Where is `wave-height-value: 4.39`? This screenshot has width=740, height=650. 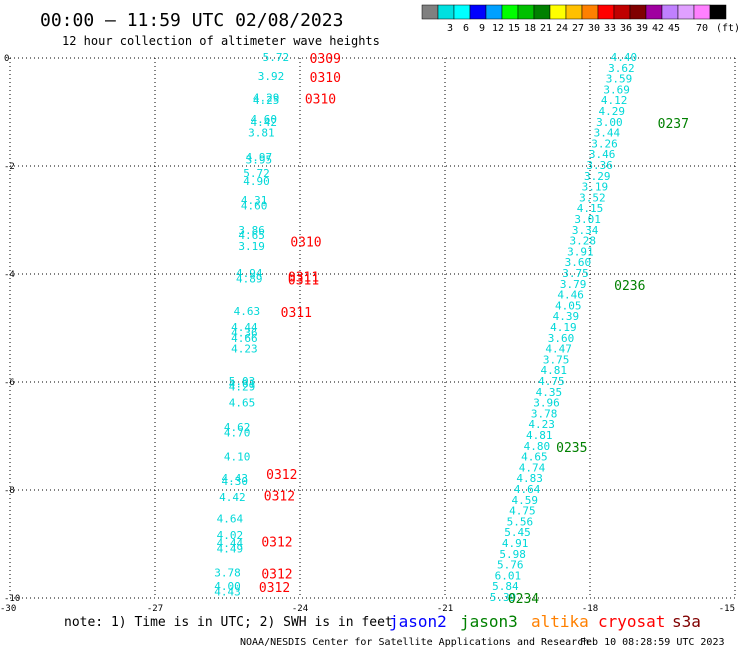 wave-height-value: 4.39 is located at coordinates (566, 316).